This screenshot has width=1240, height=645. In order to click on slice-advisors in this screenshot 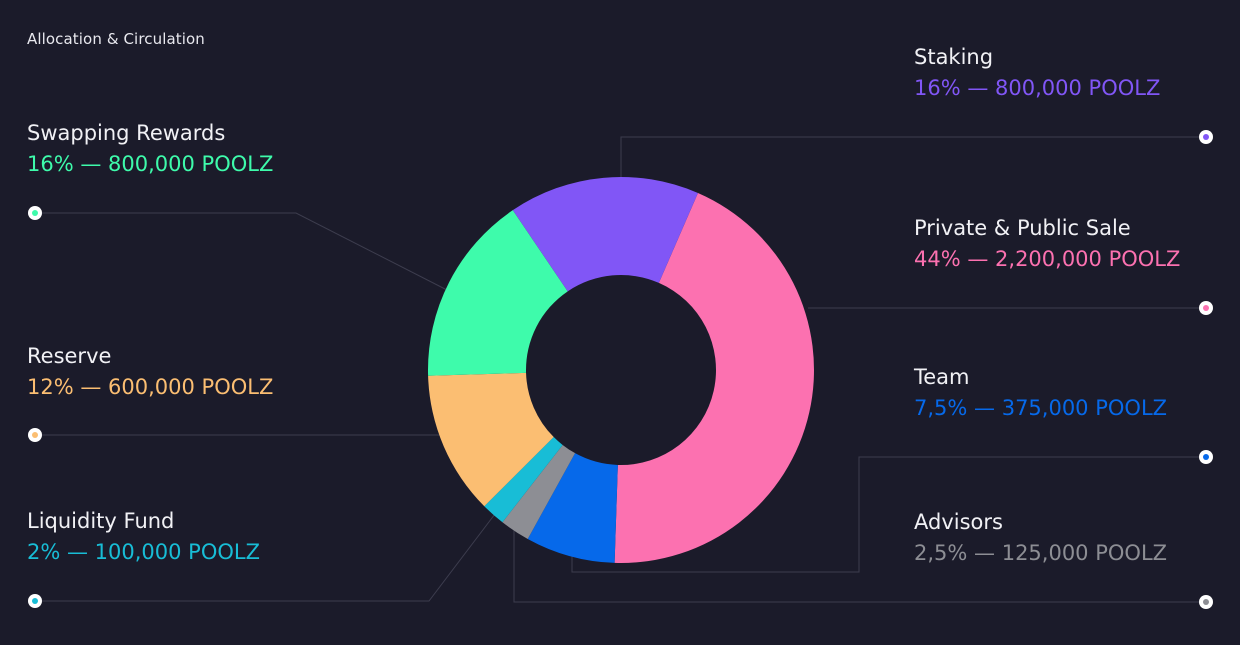, I will do `click(539, 491)`.